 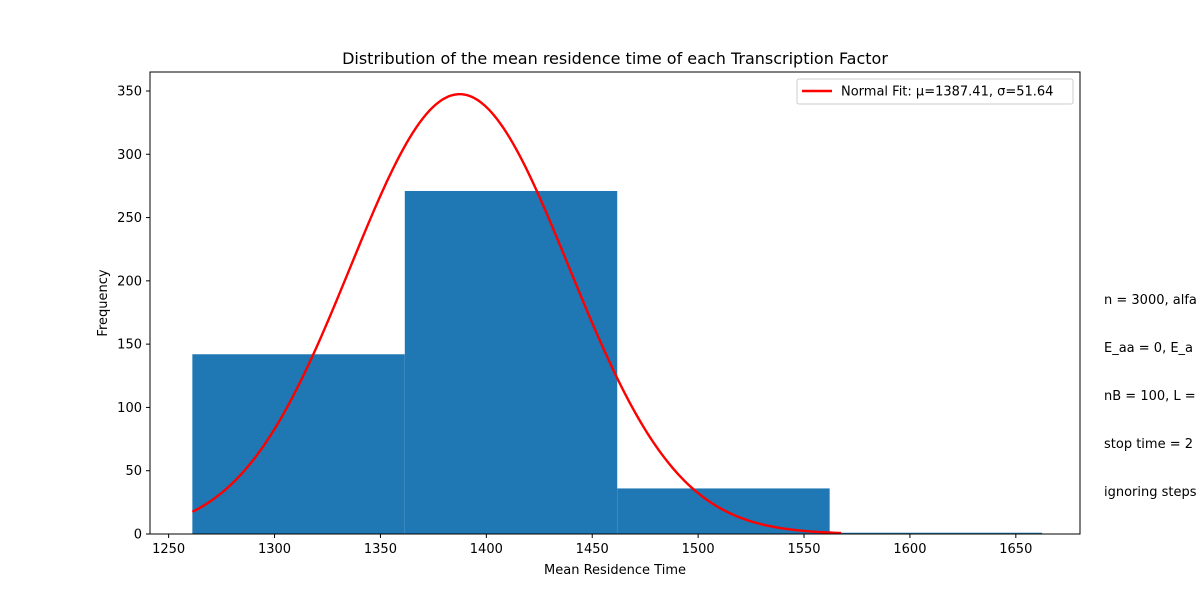 What do you see at coordinates (615, 570) in the screenshot?
I see `x-axis-label: Mean Residence Time` at bounding box center [615, 570].